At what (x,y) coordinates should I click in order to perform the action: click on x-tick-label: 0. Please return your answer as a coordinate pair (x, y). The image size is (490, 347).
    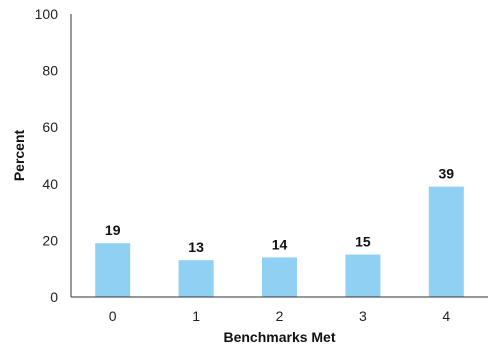
    Looking at the image, I should click on (113, 316).